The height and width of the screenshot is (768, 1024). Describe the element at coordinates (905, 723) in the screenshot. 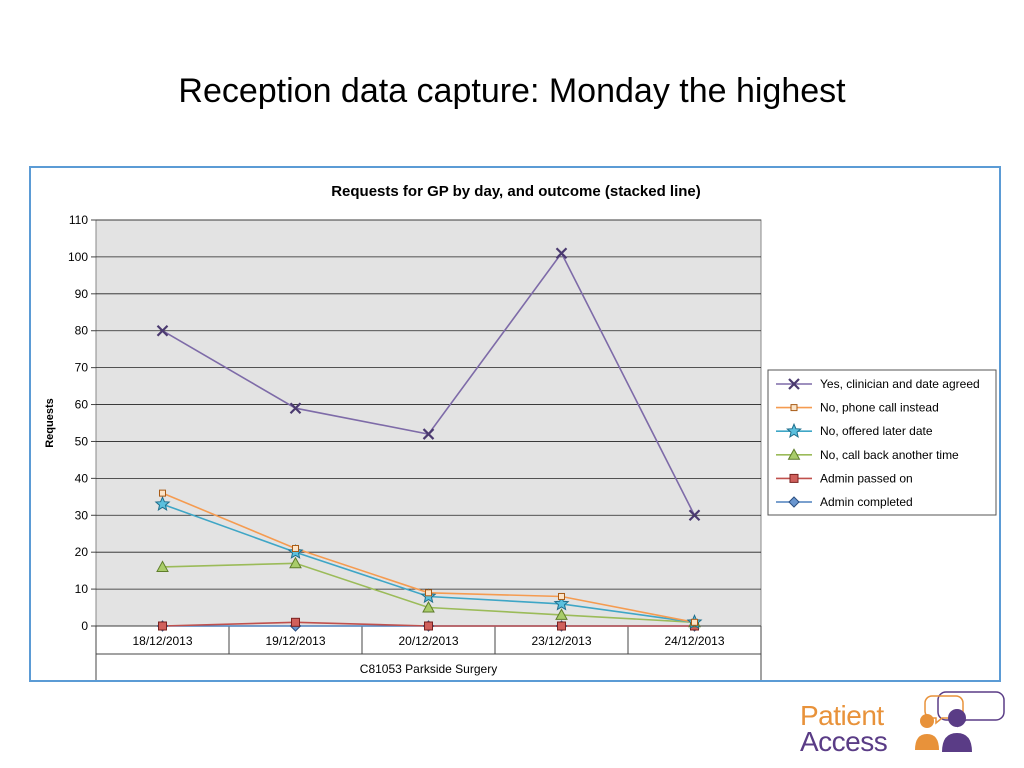

I see `patient-access-logo: Patient Access` at that location.